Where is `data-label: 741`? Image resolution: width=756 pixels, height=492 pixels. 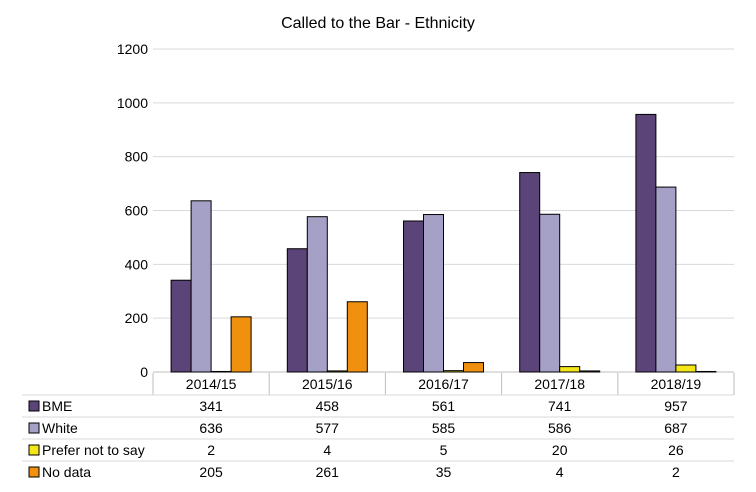 data-label: 741 is located at coordinates (560, 406).